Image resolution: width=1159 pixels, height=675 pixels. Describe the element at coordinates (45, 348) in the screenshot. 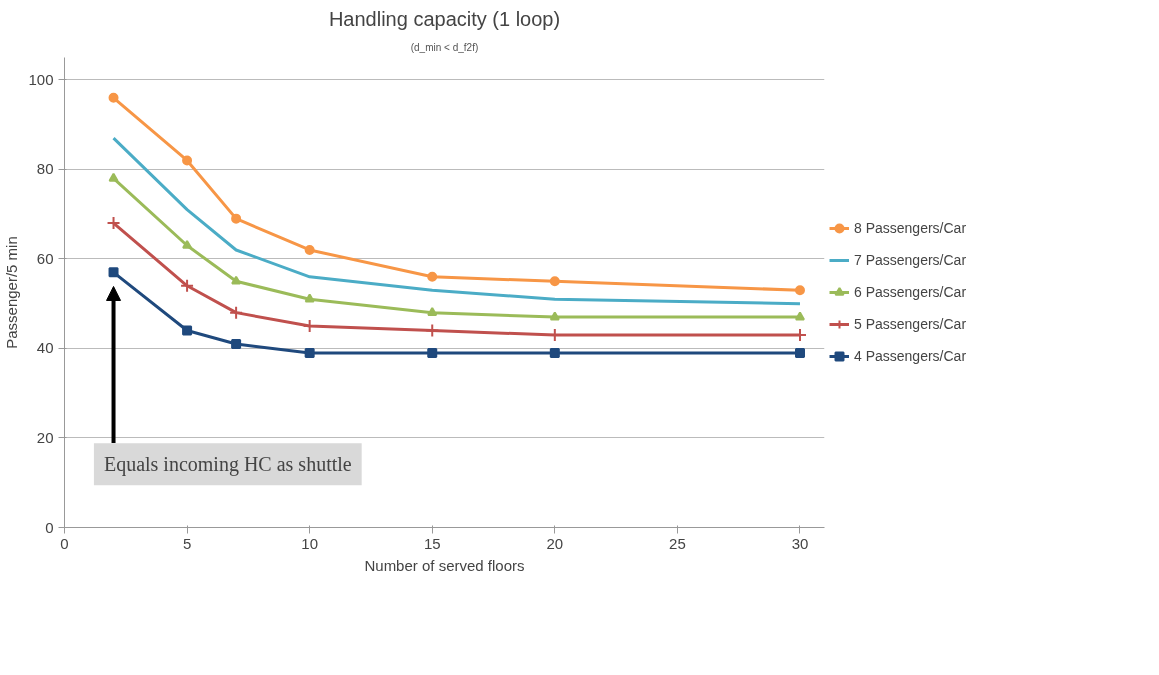

I see `y-tick-label: 40` at that location.